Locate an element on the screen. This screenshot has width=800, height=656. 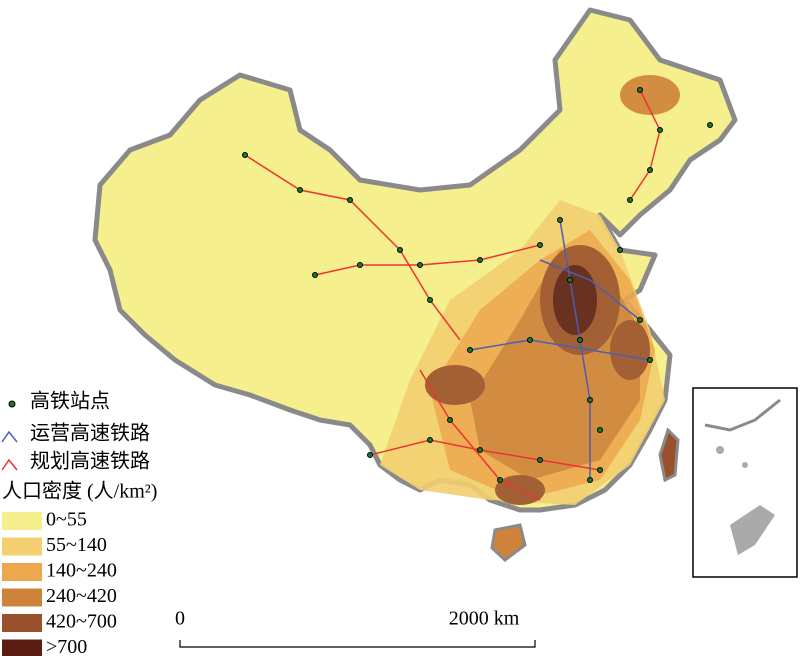
planned-symbol is located at coordinates (9, 464).